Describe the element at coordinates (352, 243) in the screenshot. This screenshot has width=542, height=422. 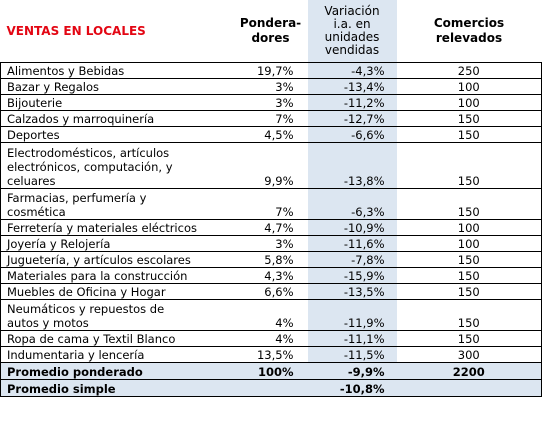
I see `variacion-cell: -11,6%` at that location.